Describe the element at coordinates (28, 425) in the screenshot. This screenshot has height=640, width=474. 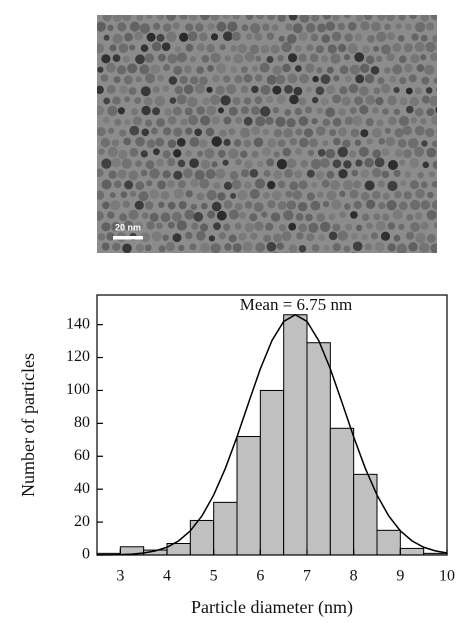
I see `y-axis-label: Number of particles` at that location.